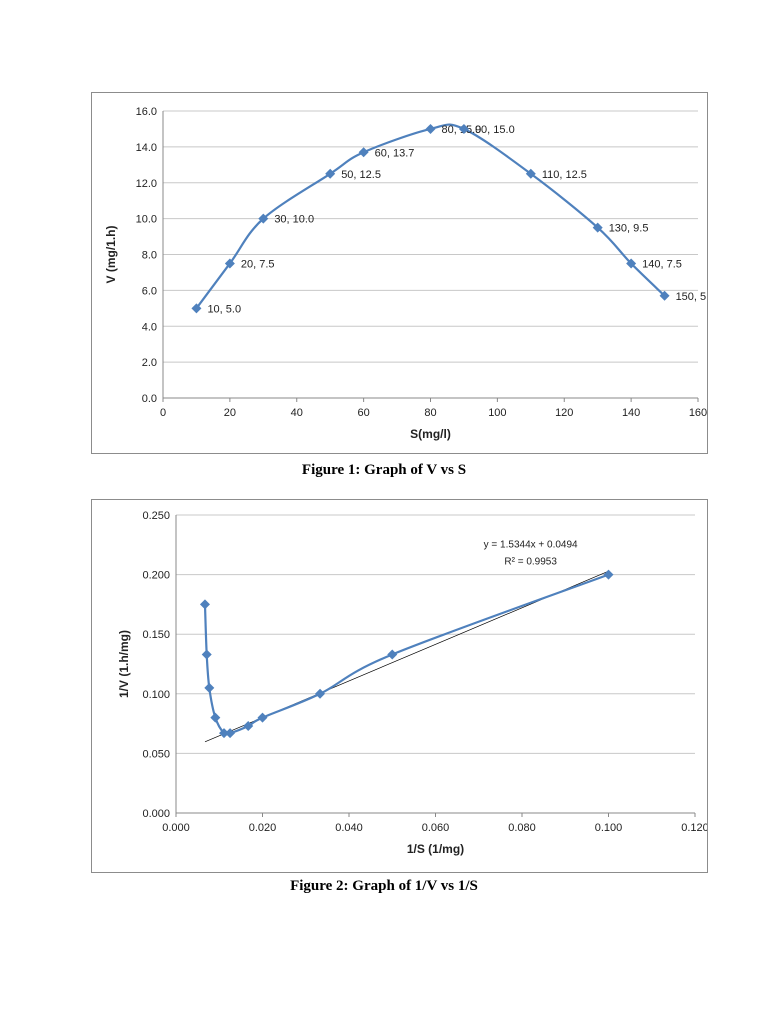  Describe the element at coordinates (156, 576) in the screenshot. I see `y-tick-label: 0.200` at that location.